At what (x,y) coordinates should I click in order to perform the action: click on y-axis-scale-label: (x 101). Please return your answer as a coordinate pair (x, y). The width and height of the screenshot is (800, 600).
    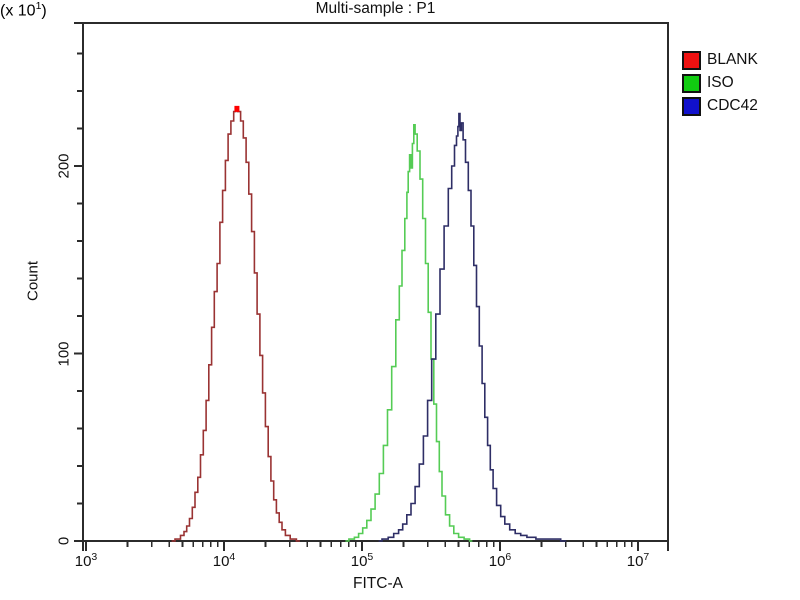
    Looking at the image, I should click on (400, 10).